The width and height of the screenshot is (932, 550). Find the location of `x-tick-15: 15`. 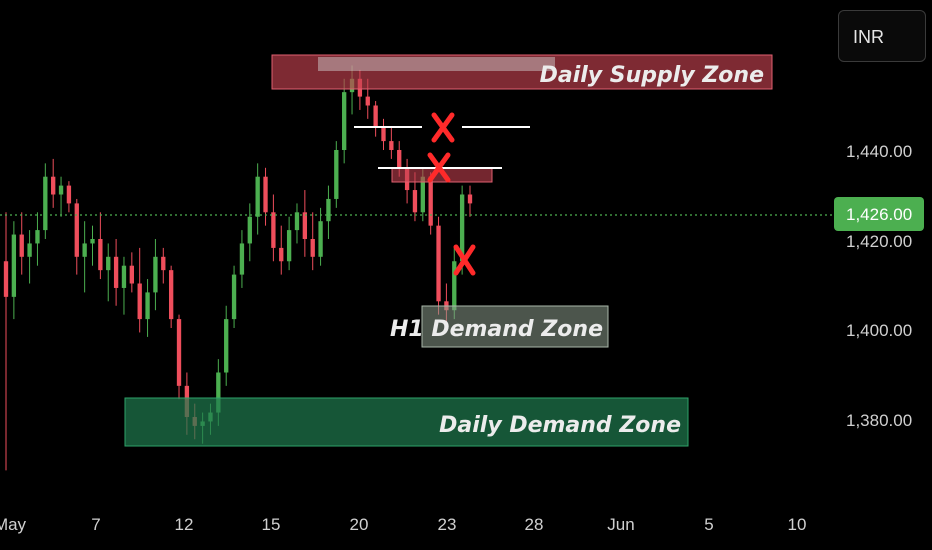

x-tick-15: 15 is located at coordinates (271, 524).